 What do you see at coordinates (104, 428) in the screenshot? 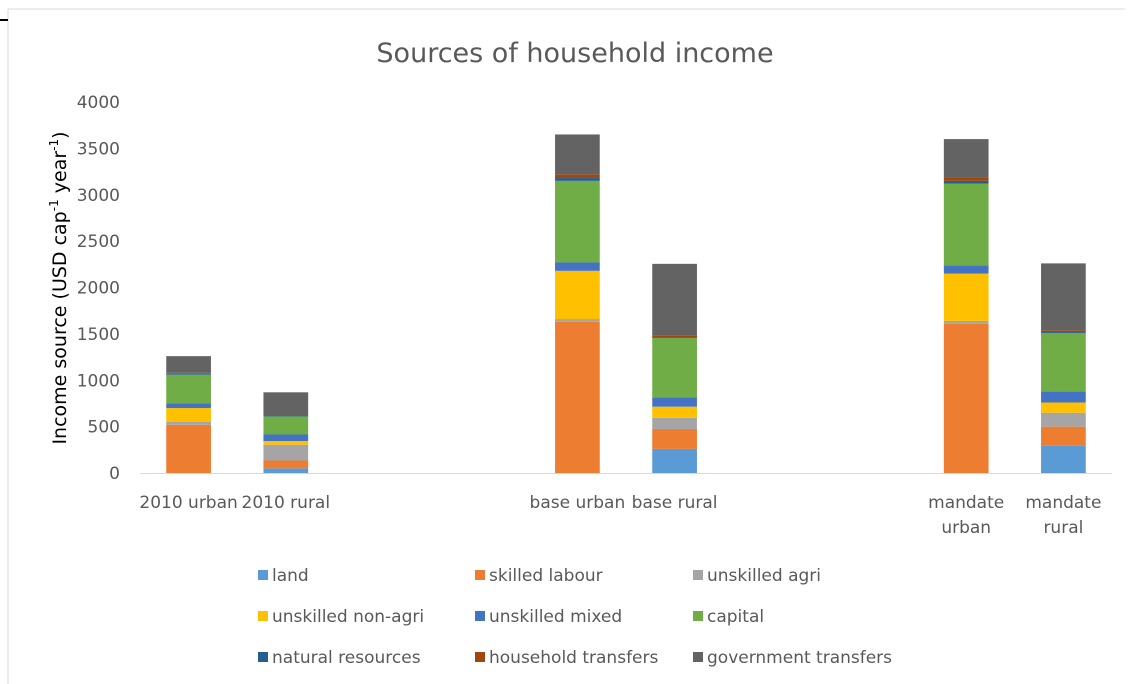
I see `y-tick-label: 500` at bounding box center [104, 428].